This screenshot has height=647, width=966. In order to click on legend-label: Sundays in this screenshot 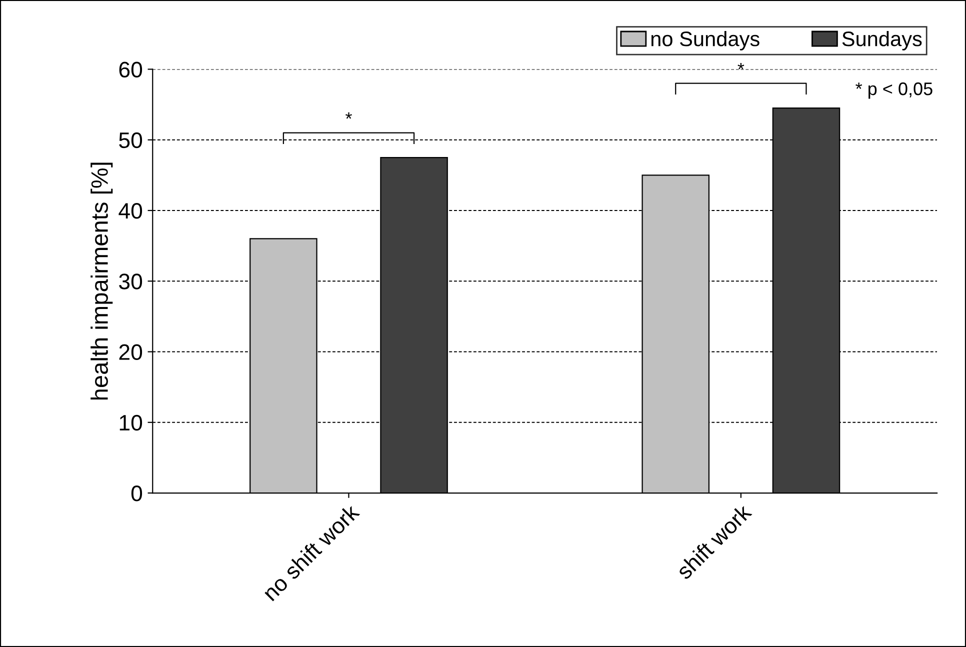, I will do `click(882, 40)`.